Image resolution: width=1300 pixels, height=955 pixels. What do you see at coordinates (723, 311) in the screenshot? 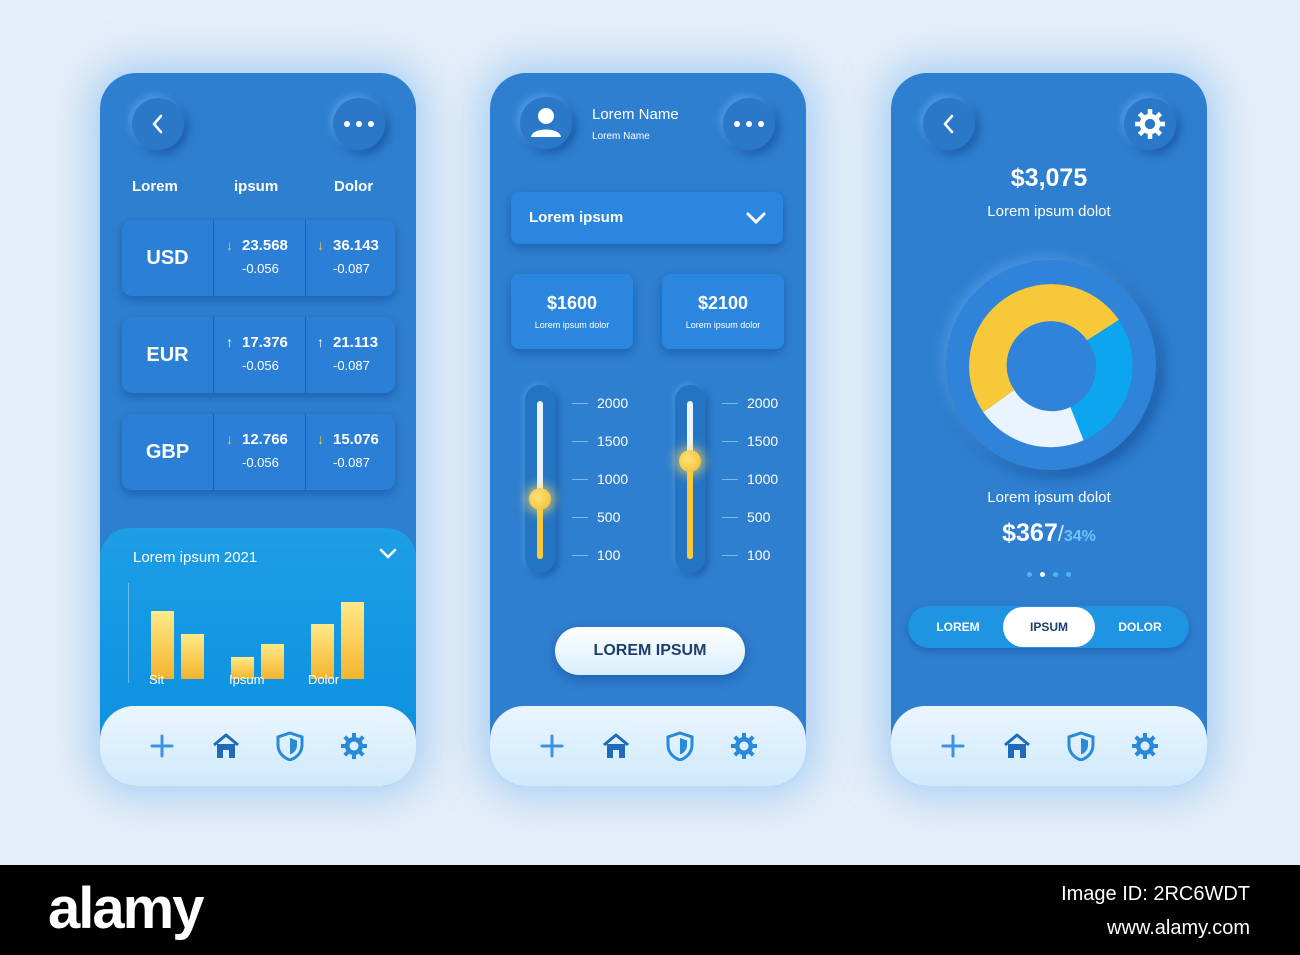
I see `amount-card-2: $2100 Lorem ipsum dolor` at bounding box center [723, 311].